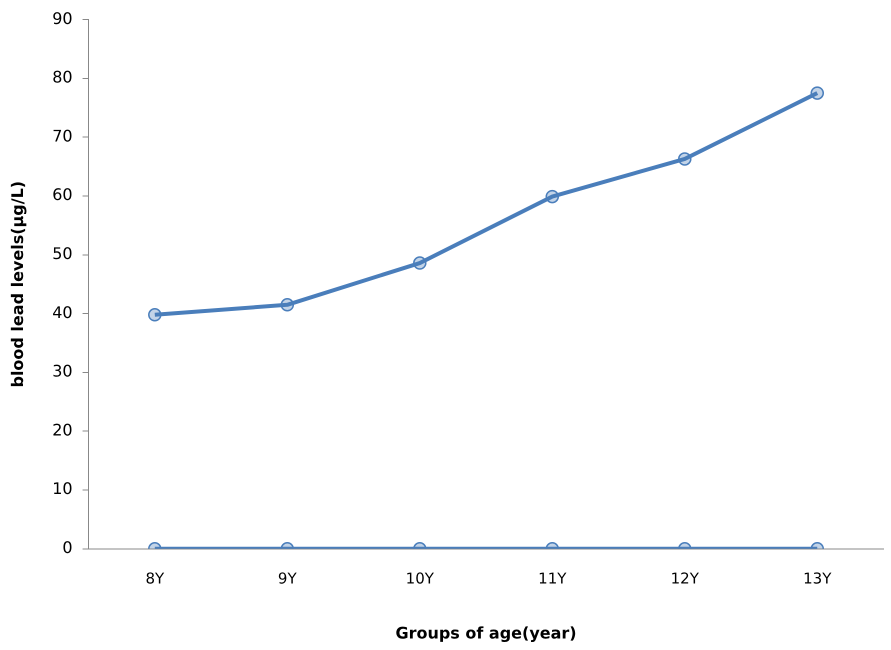  I want to click on y-tick-label: 80, so click(62, 77).